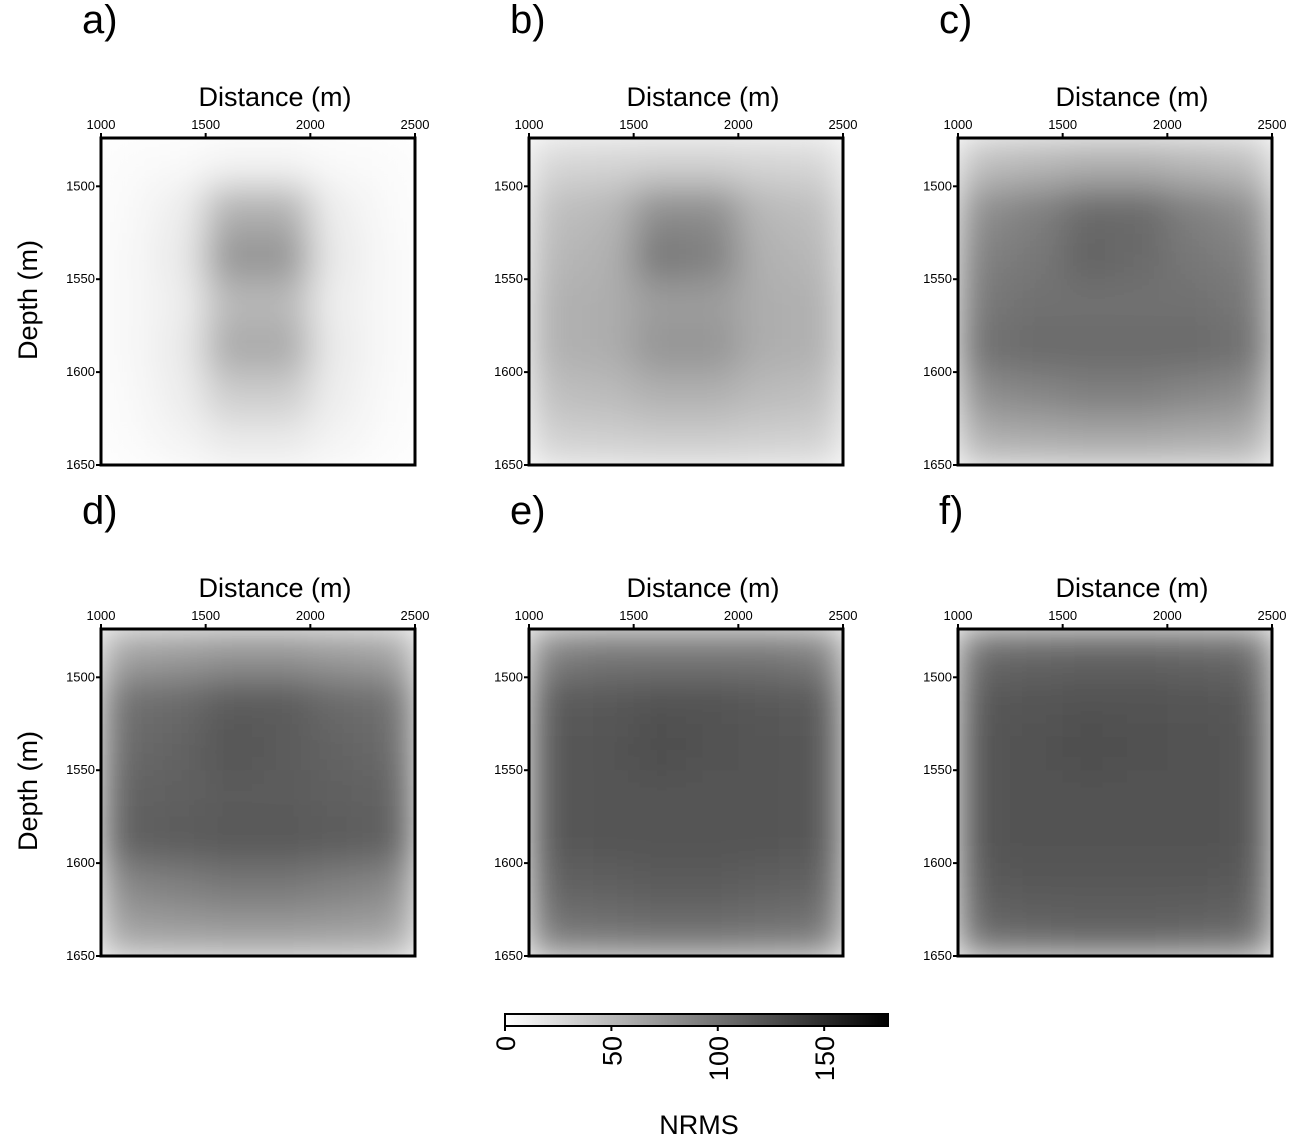  Describe the element at coordinates (612, 1051) in the screenshot. I see `colorbar-tick-label: 50` at that location.